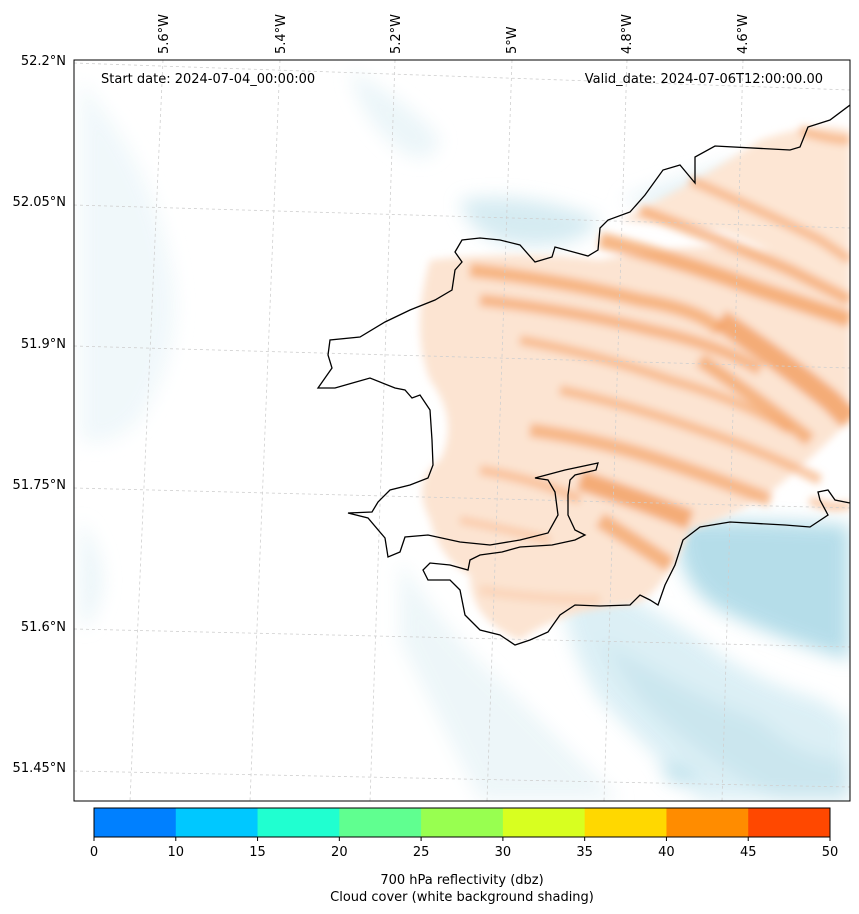 Image resolution: width=859 pixels, height=914 pixels. I want to click on lon-label-6: 4.6°W, so click(743, 34).